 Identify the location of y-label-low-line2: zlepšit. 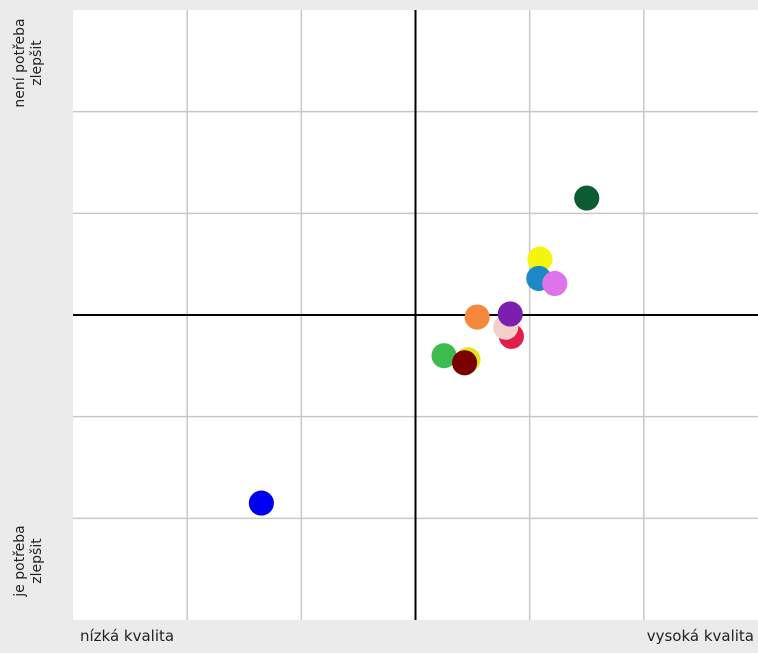
(37, 561).